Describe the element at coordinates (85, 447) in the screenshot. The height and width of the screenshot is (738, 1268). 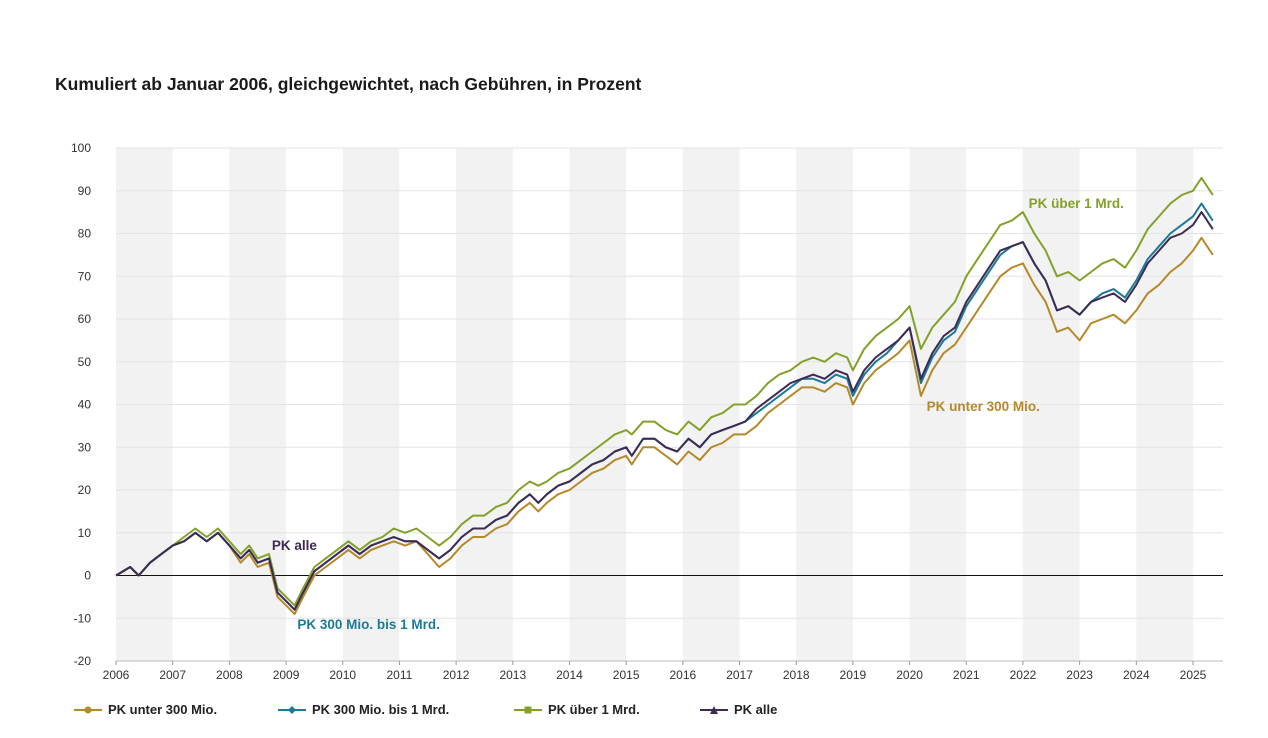
I see `y-tick-label: 30` at that location.